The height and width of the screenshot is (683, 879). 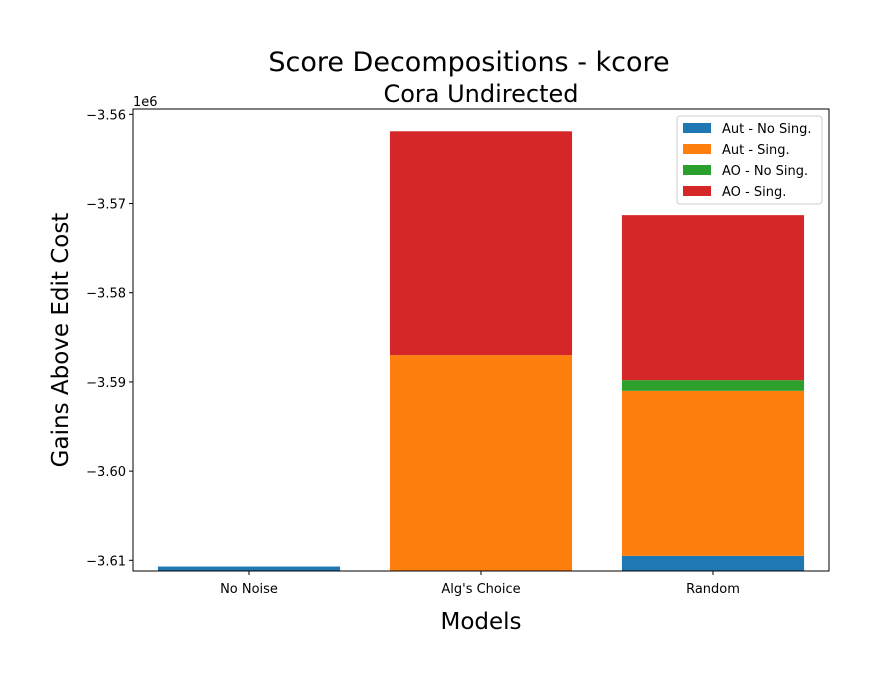 What do you see at coordinates (61, 340) in the screenshot?
I see `y-axis-label: Gains Above Edit Cost` at bounding box center [61, 340].